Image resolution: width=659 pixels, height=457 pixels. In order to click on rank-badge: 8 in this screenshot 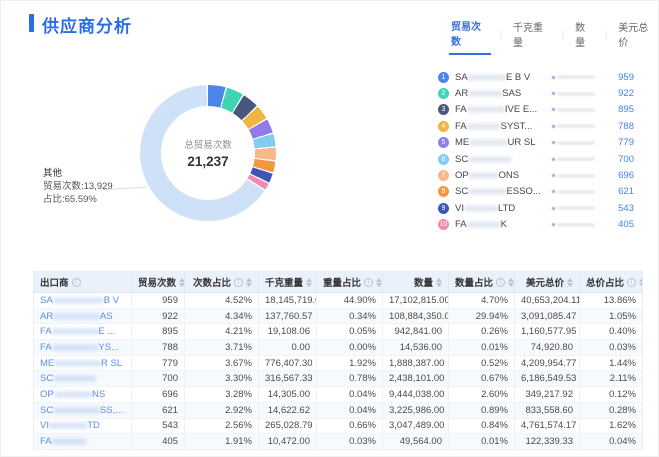, I will do `click(443, 192)`.